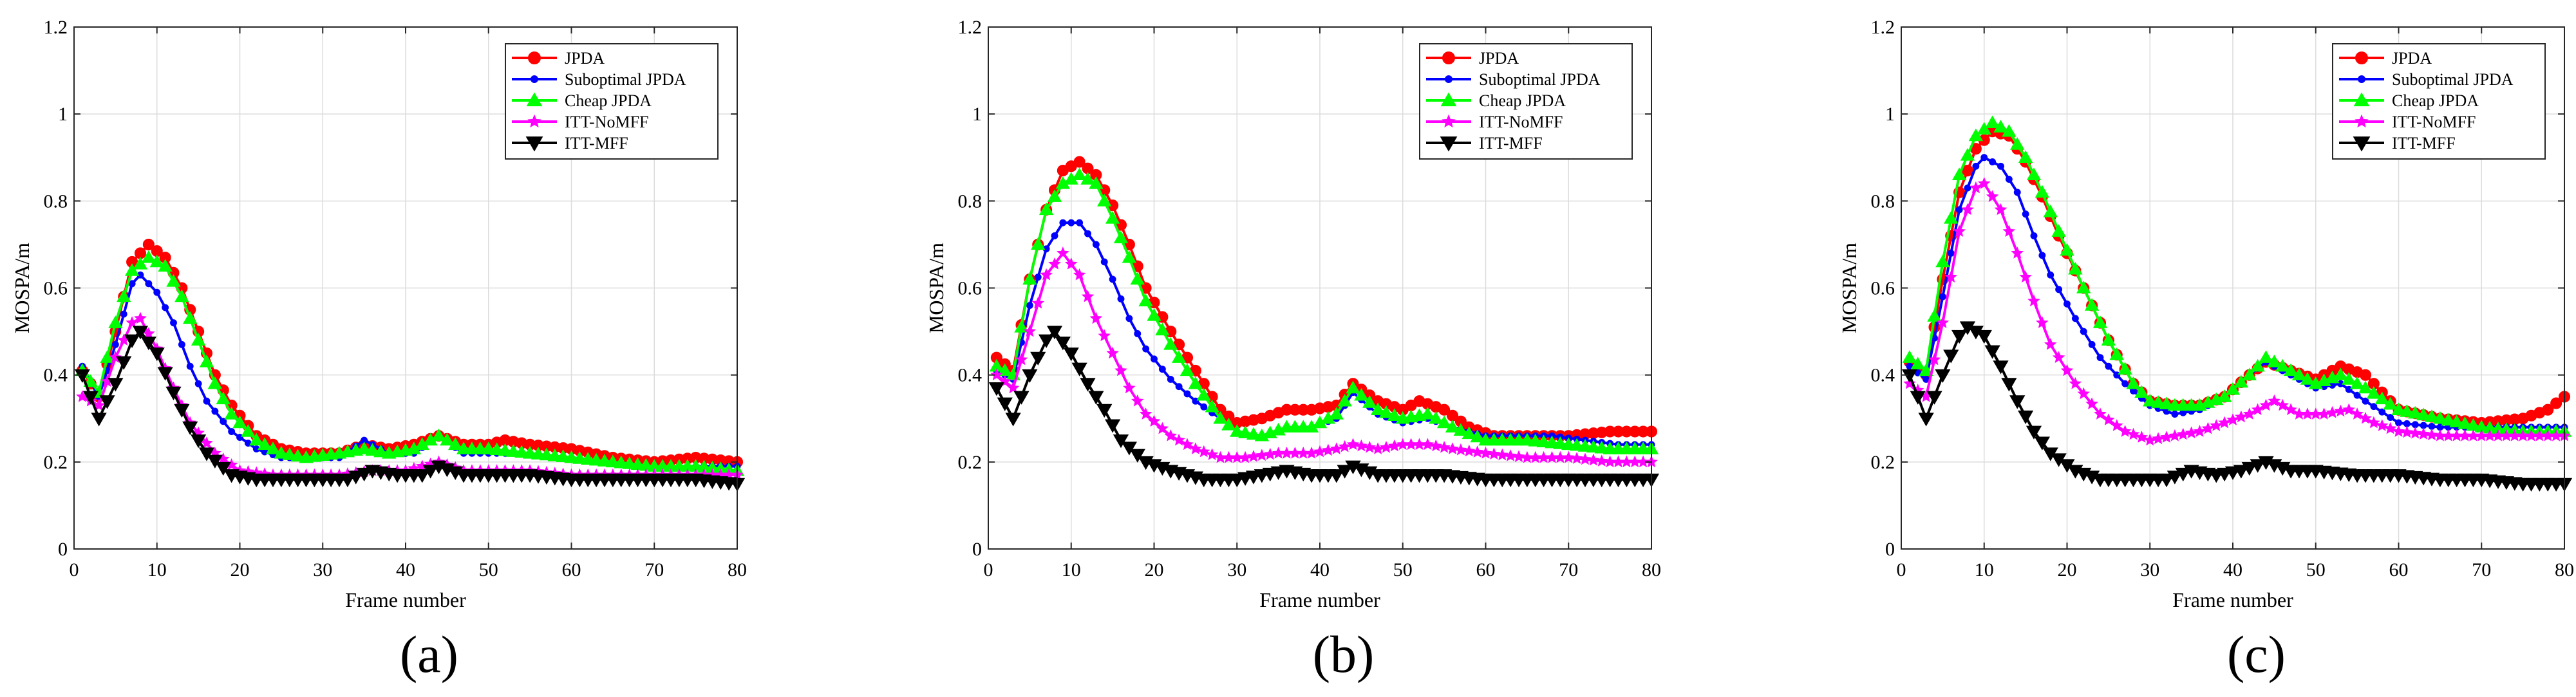 This screenshot has width=2576, height=697. Describe the element at coordinates (625, 79) in the screenshot. I see `legend-label-suboptimal-jpda: Suboptimal JPDA` at that location.